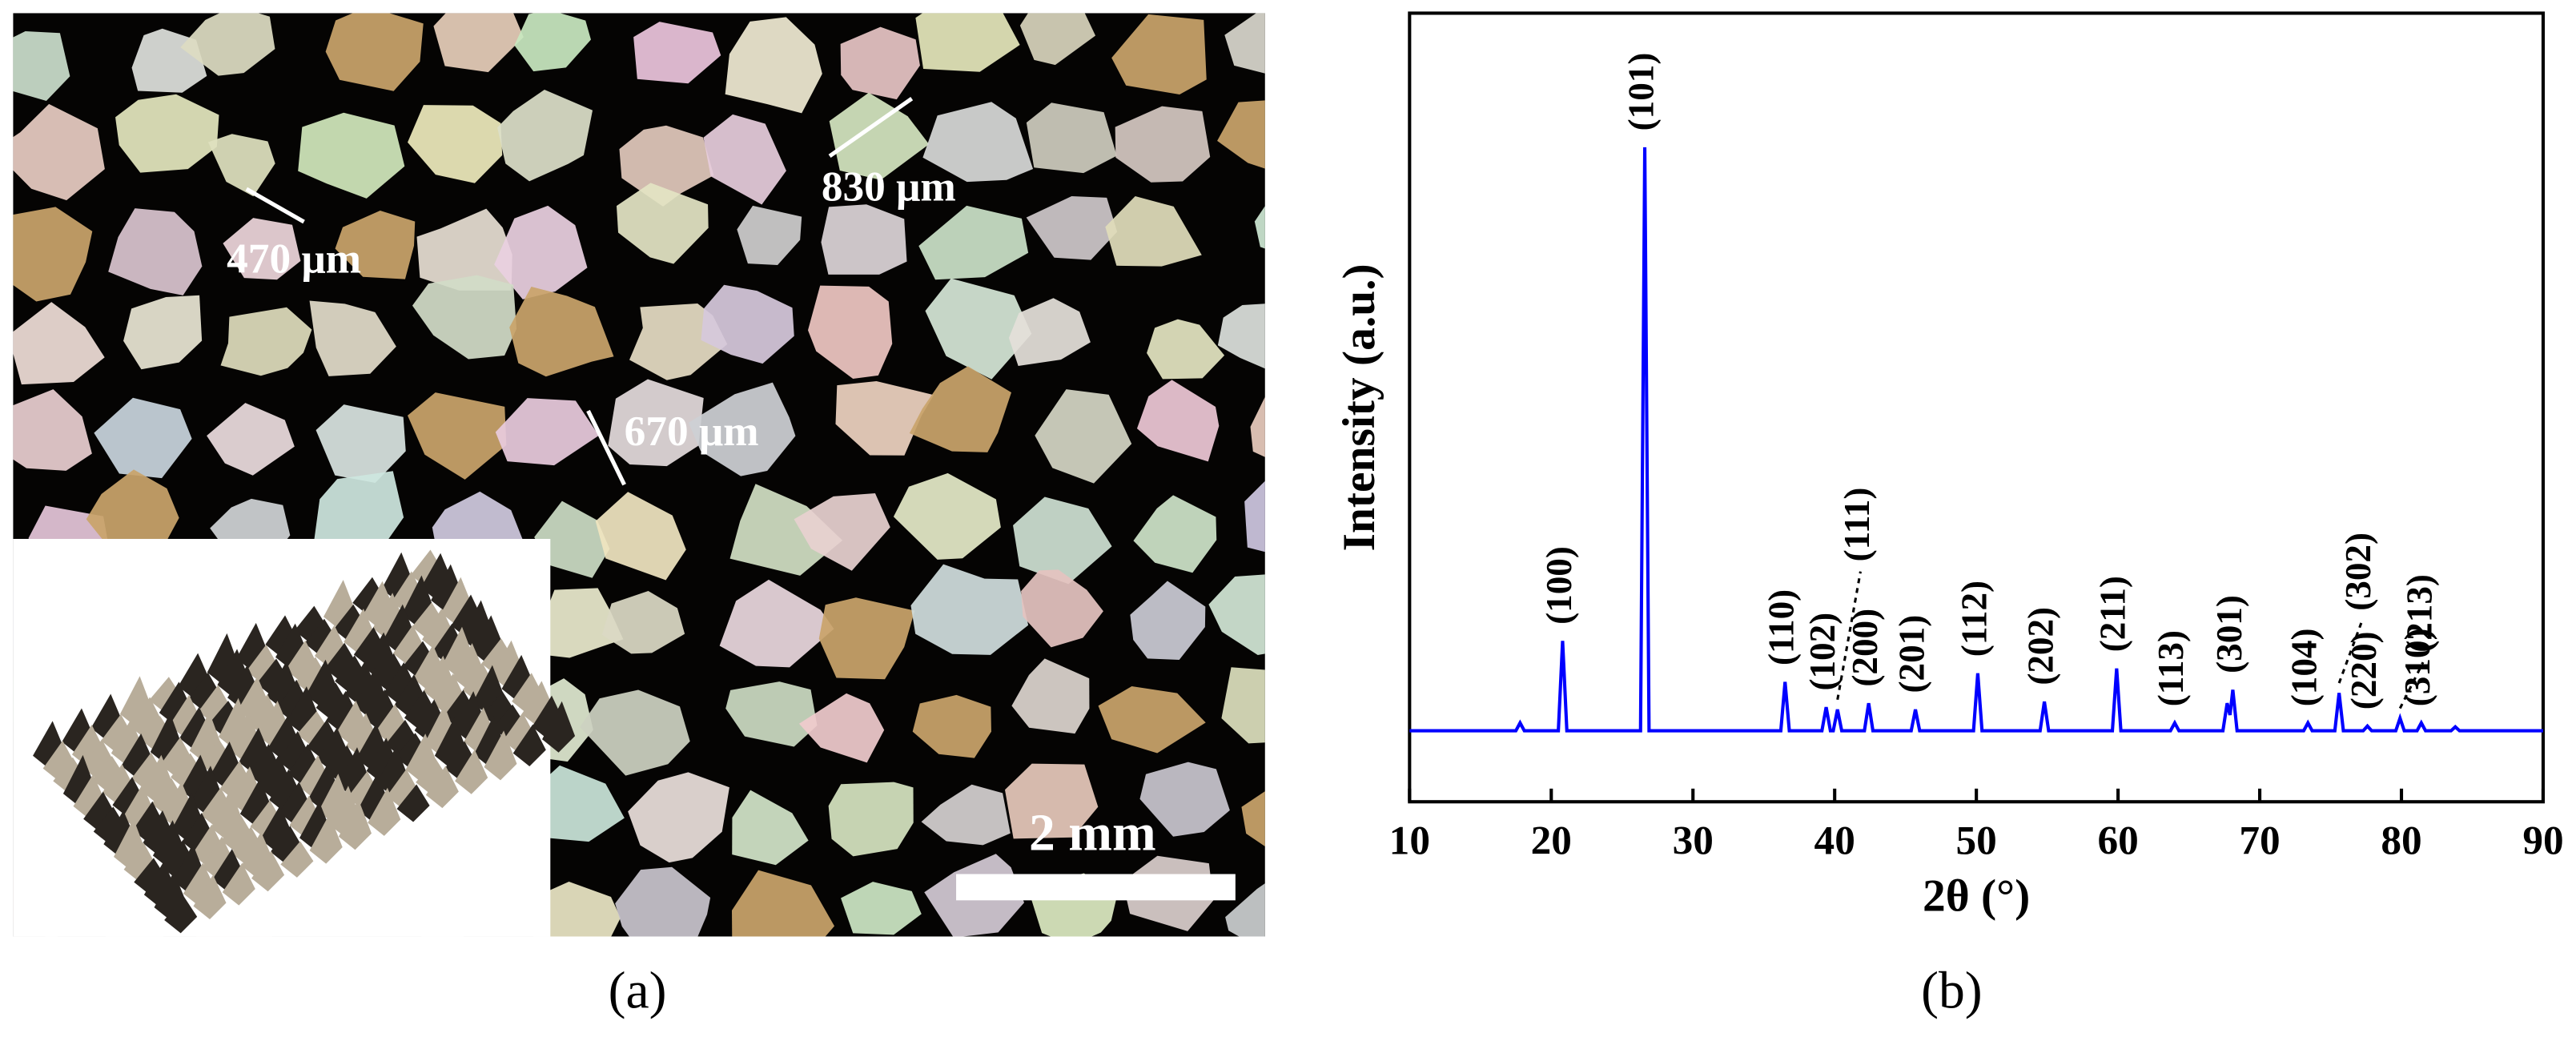 The width and height of the screenshot is (2576, 1041). What do you see at coordinates (638, 990) in the screenshot?
I see `caption: (a)` at bounding box center [638, 990].